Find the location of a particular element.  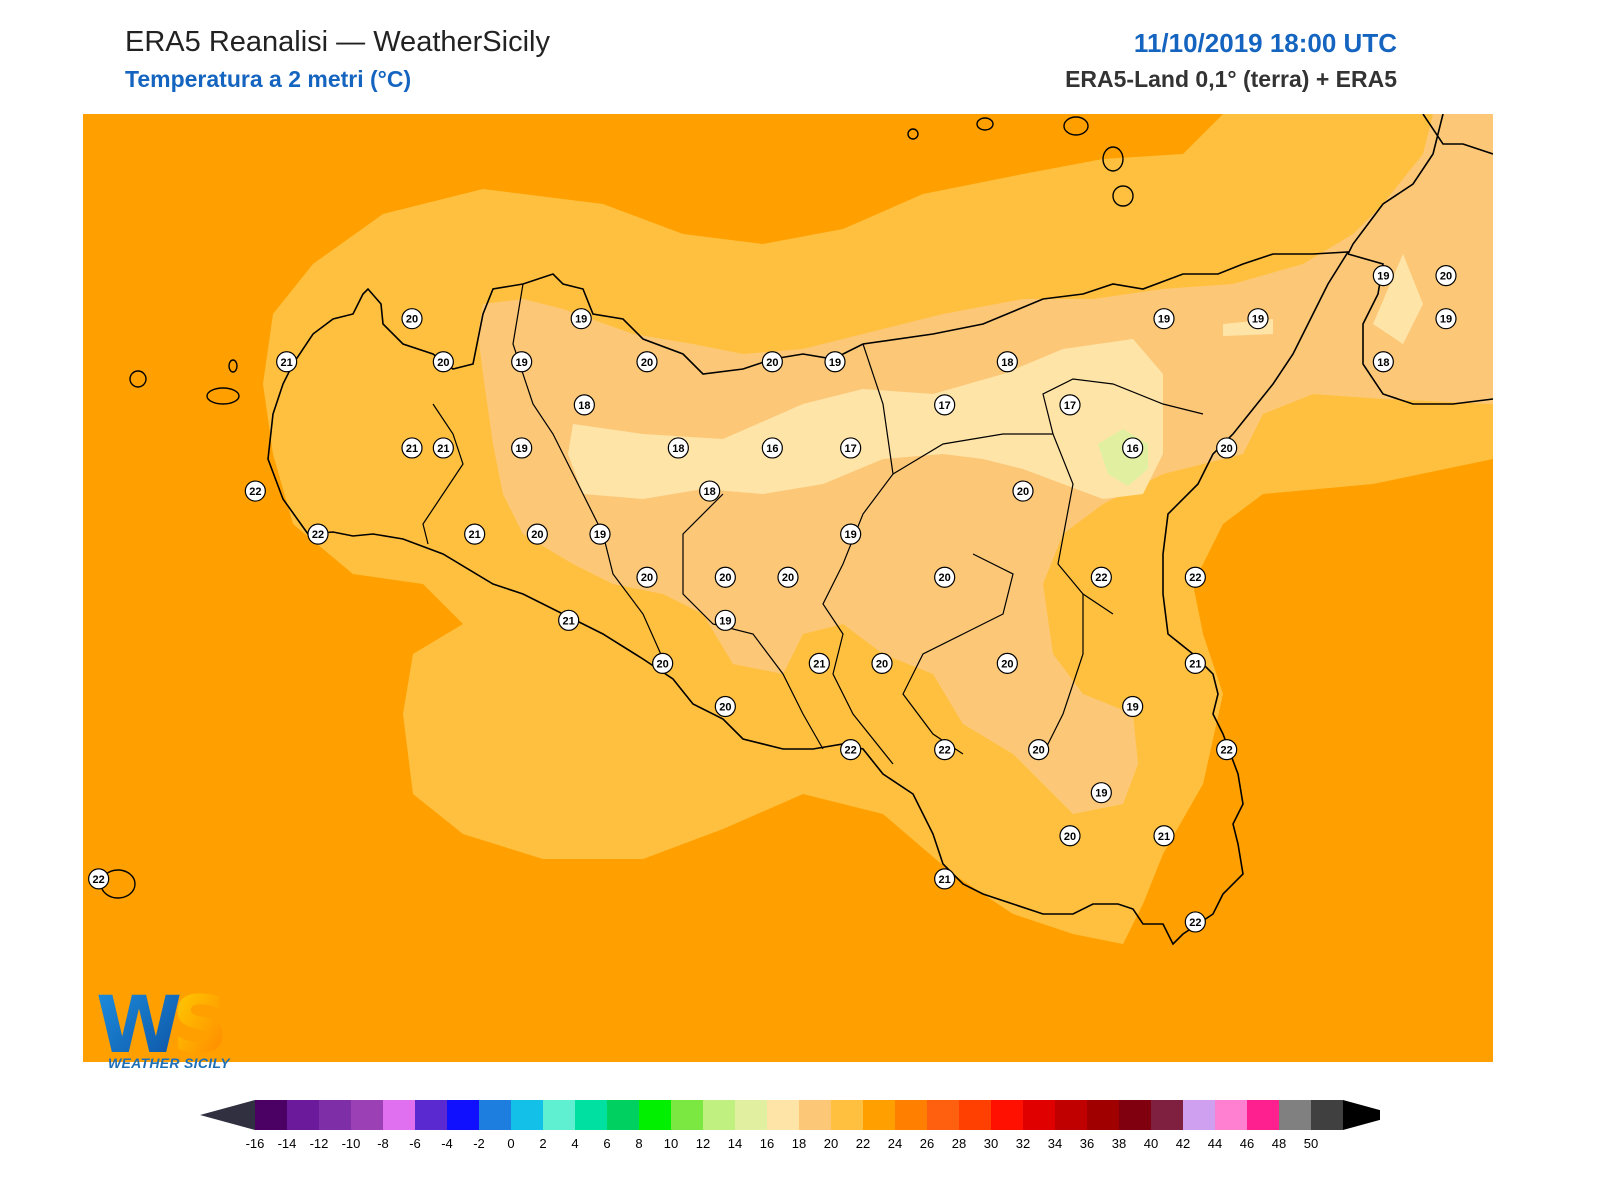

colorbar-under-arrow is located at coordinates (227, 1115).